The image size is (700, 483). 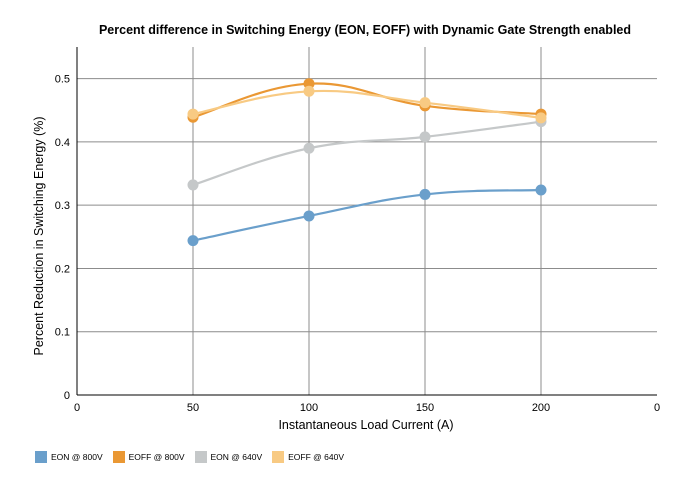 I want to click on legend-item: EON @ 800V, so click(x=69, y=457).